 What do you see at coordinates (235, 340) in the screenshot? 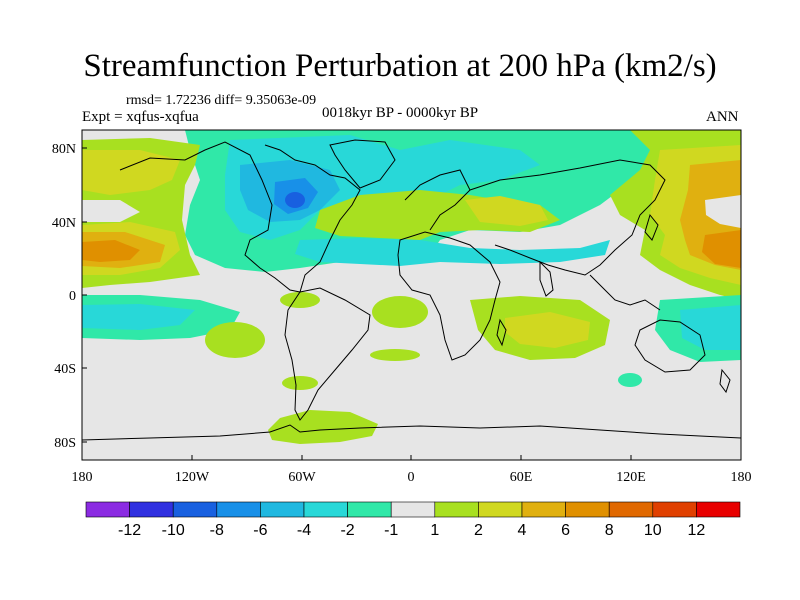
I see `contour-ridge-sw-pacific` at bounding box center [235, 340].